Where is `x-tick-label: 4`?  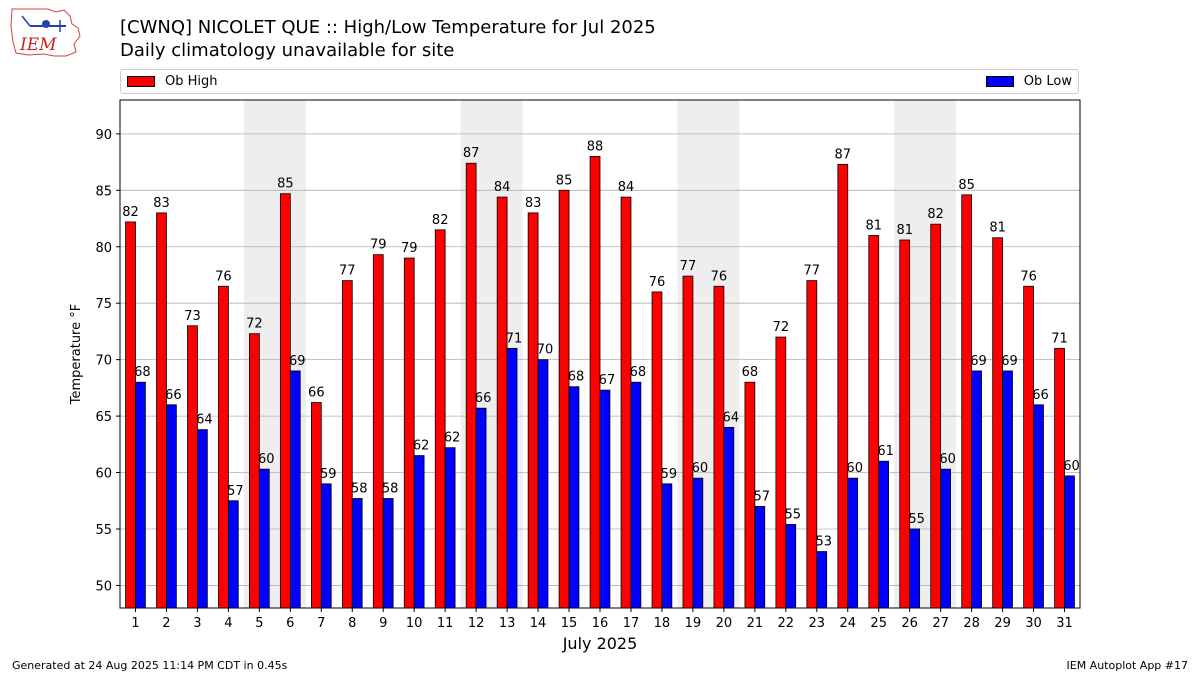
x-tick-label: 4 is located at coordinates (228, 623).